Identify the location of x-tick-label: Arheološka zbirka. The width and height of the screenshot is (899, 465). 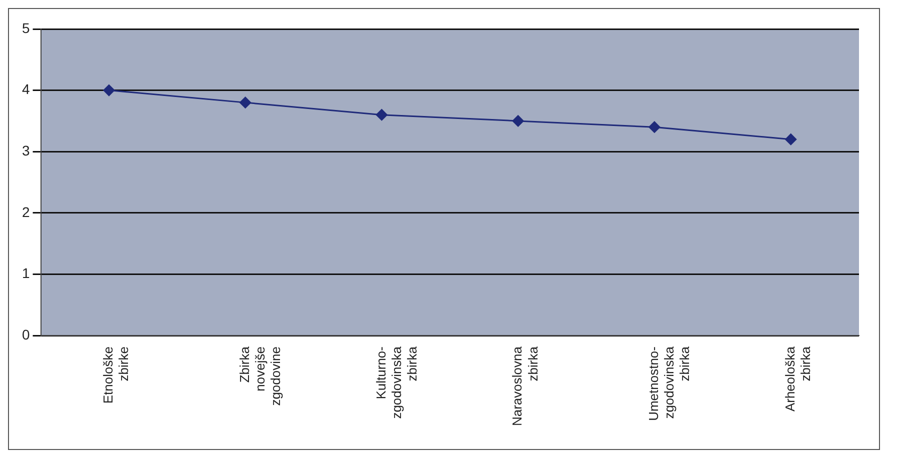
(797, 379).